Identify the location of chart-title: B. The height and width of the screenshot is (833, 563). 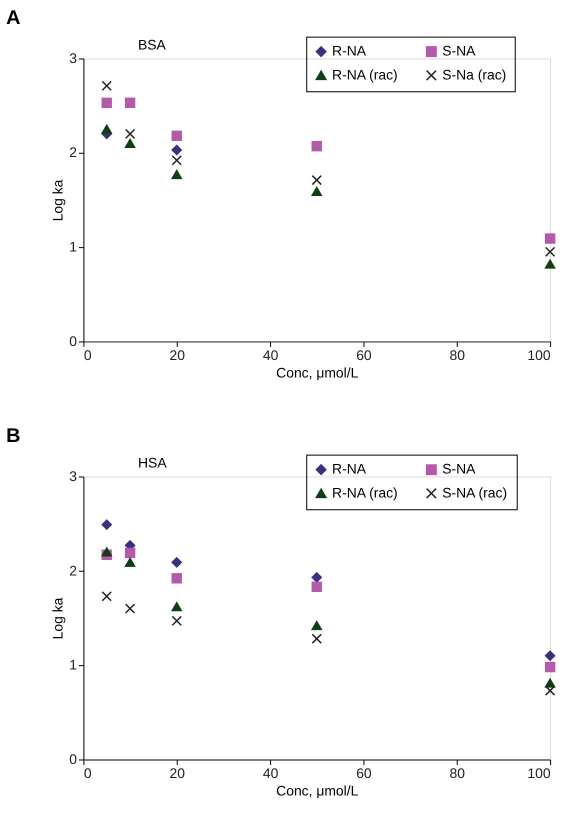
(13, 436).